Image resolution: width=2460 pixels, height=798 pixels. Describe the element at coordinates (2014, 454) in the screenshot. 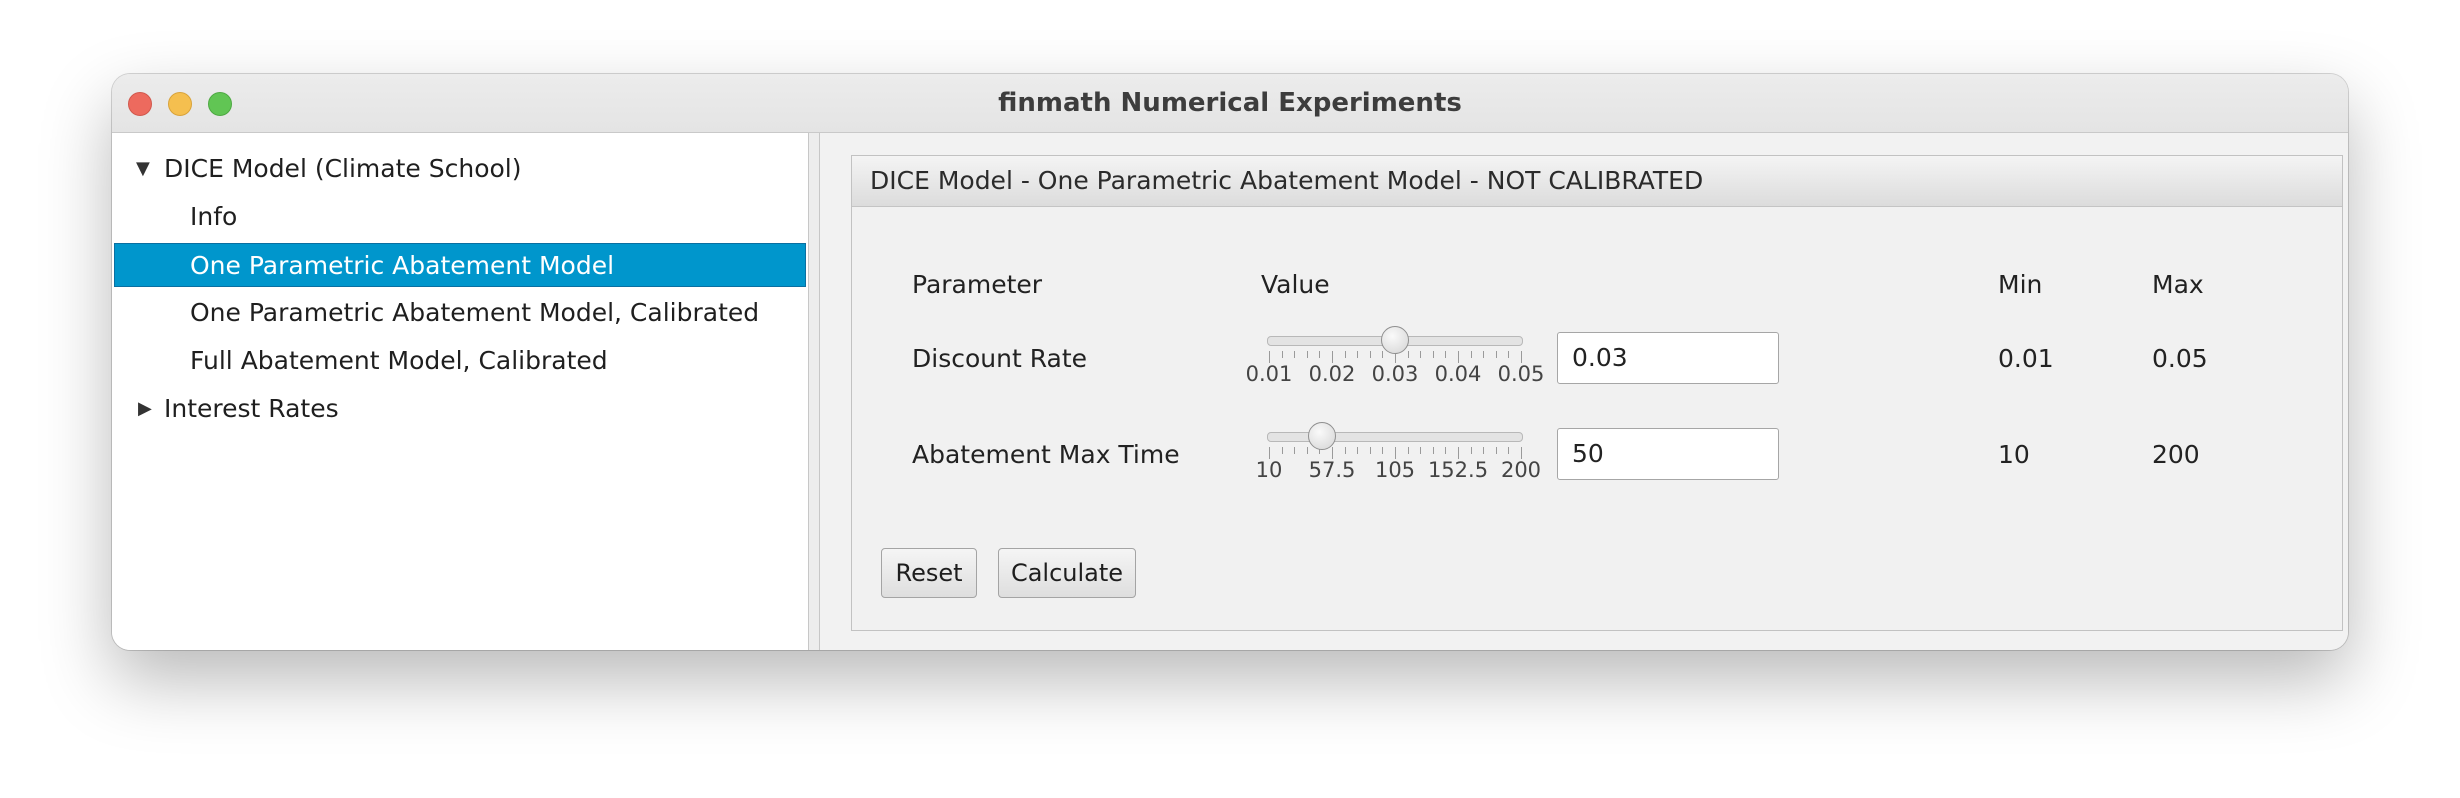

I see `abatement-max-time-min: 10` at that location.